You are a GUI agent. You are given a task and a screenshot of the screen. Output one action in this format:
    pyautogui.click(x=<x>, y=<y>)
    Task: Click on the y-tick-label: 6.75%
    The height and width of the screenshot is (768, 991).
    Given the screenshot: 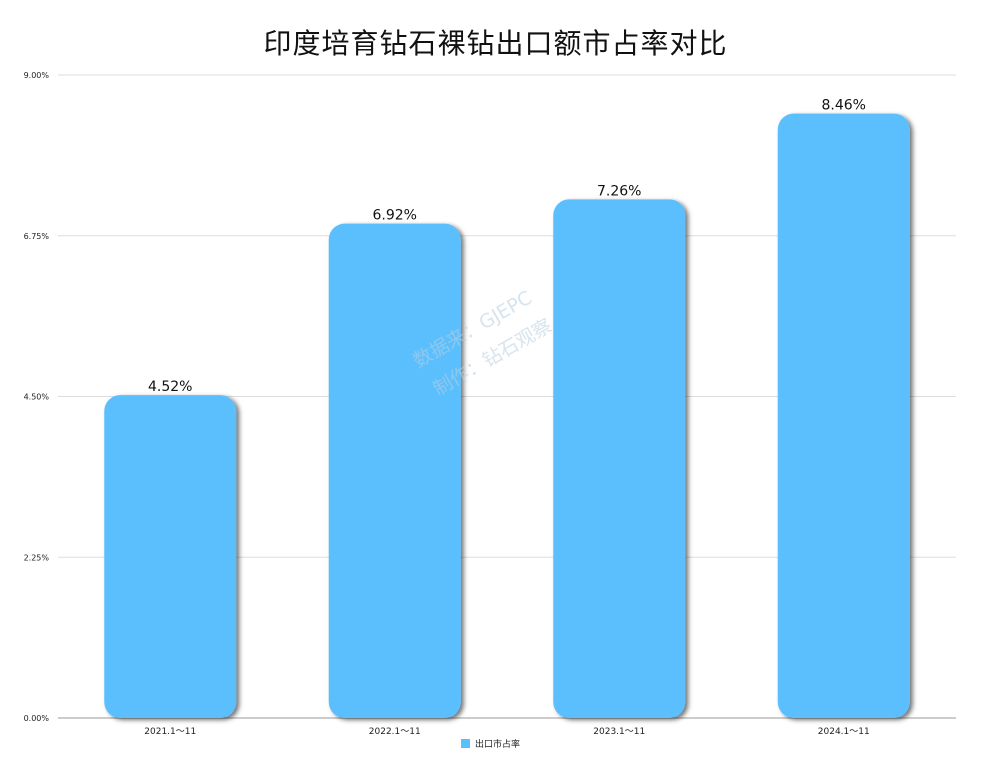 What is the action you would take?
    pyautogui.click(x=37, y=236)
    